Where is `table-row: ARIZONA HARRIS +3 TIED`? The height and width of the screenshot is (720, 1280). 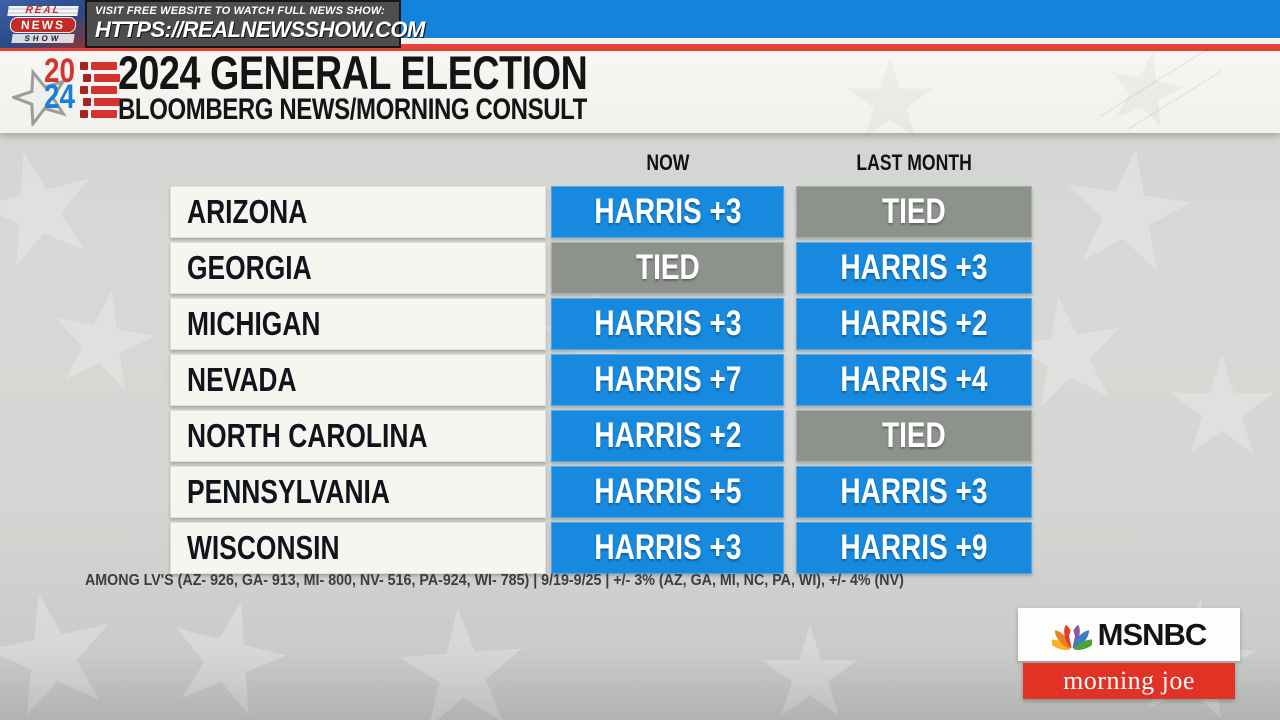 table-row: ARIZONA HARRIS +3 TIED is located at coordinates (601, 212).